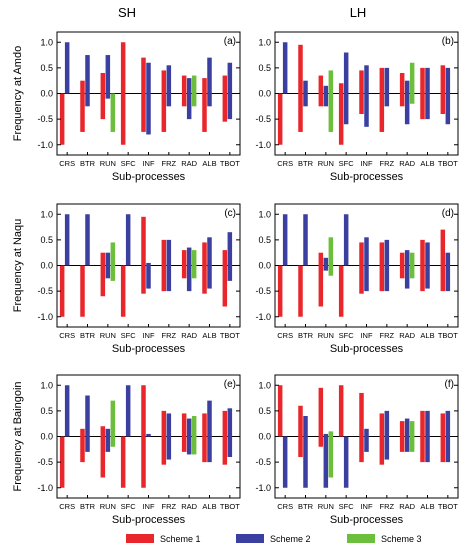 This screenshot has height=550, width=475. Describe the element at coordinates (209, 506) in the screenshot. I see `x-tick-label-alb: ALB` at that location.